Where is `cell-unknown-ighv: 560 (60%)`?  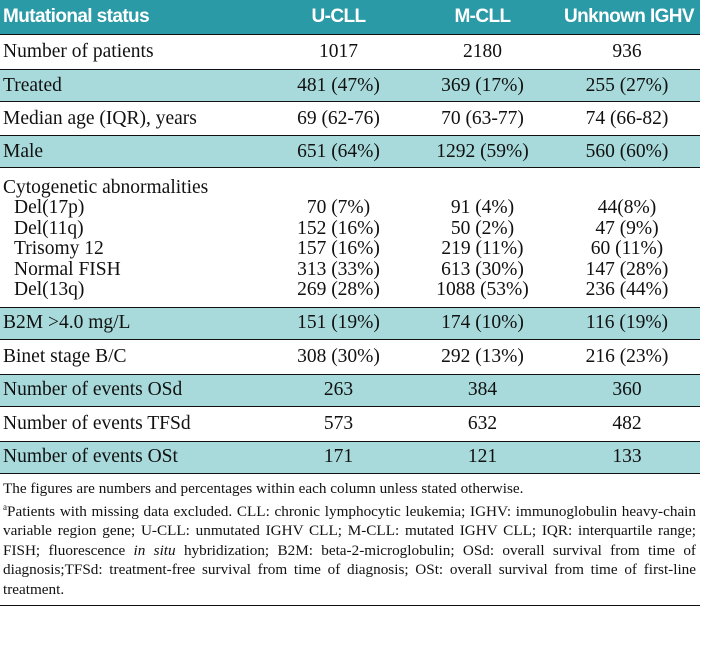 cell-unknown-ighv: 560 (60%) is located at coordinates (627, 151).